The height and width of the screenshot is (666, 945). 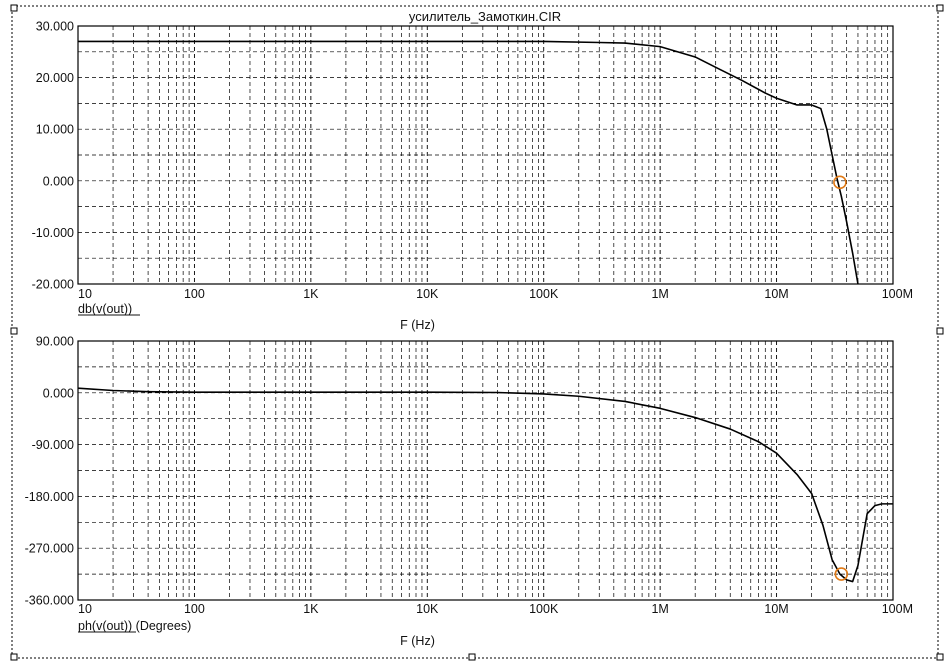 What do you see at coordinates (49, 601) in the screenshot?
I see `y-tick-m360: -360.000` at bounding box center [49, 601].